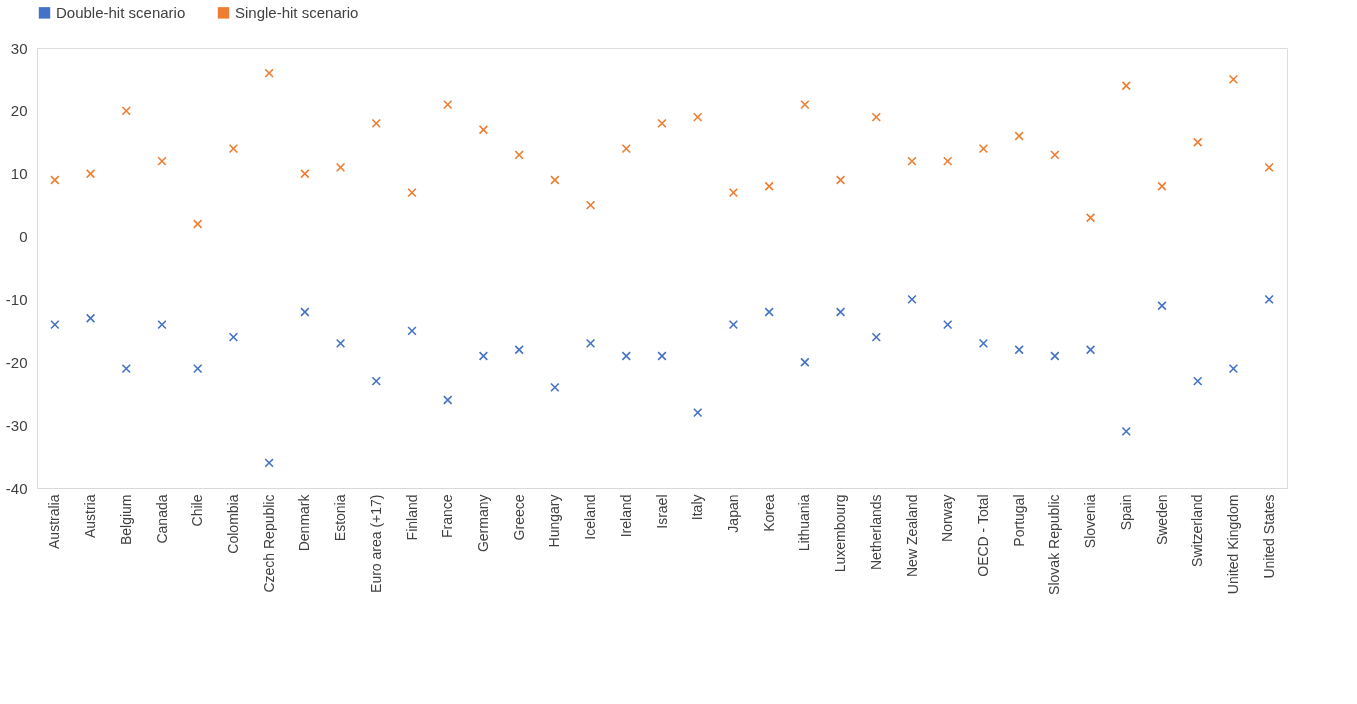 The height and width of the screenshot is (704, 1357). What do you see at coordinates (768, 513) in the screenshot?
I see `x-tick-label: Korea` at bounding box center [768, 513].